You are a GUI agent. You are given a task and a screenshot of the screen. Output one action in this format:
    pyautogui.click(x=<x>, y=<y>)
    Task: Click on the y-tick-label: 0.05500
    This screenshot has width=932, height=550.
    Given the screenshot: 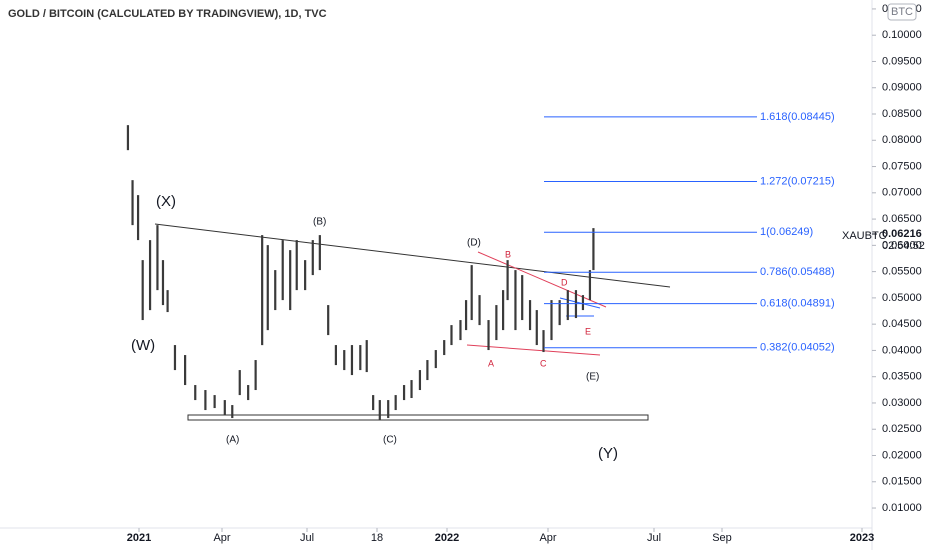 What is the action you would take?
    pyautogui.click(x=902, y=272)
    